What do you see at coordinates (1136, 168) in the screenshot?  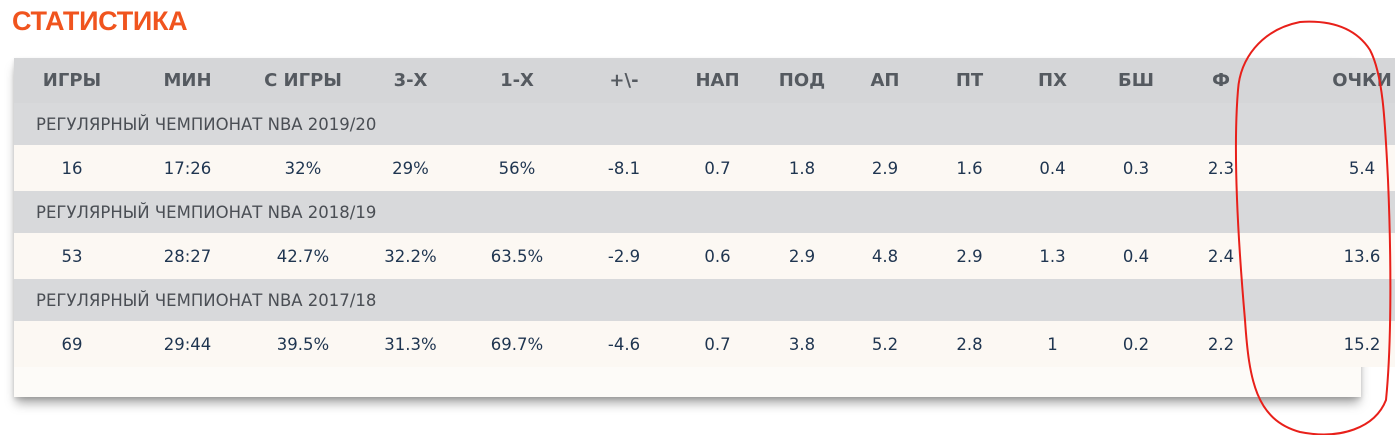 I see `table-cell: 0.3` at bounding box center [1136, 168].